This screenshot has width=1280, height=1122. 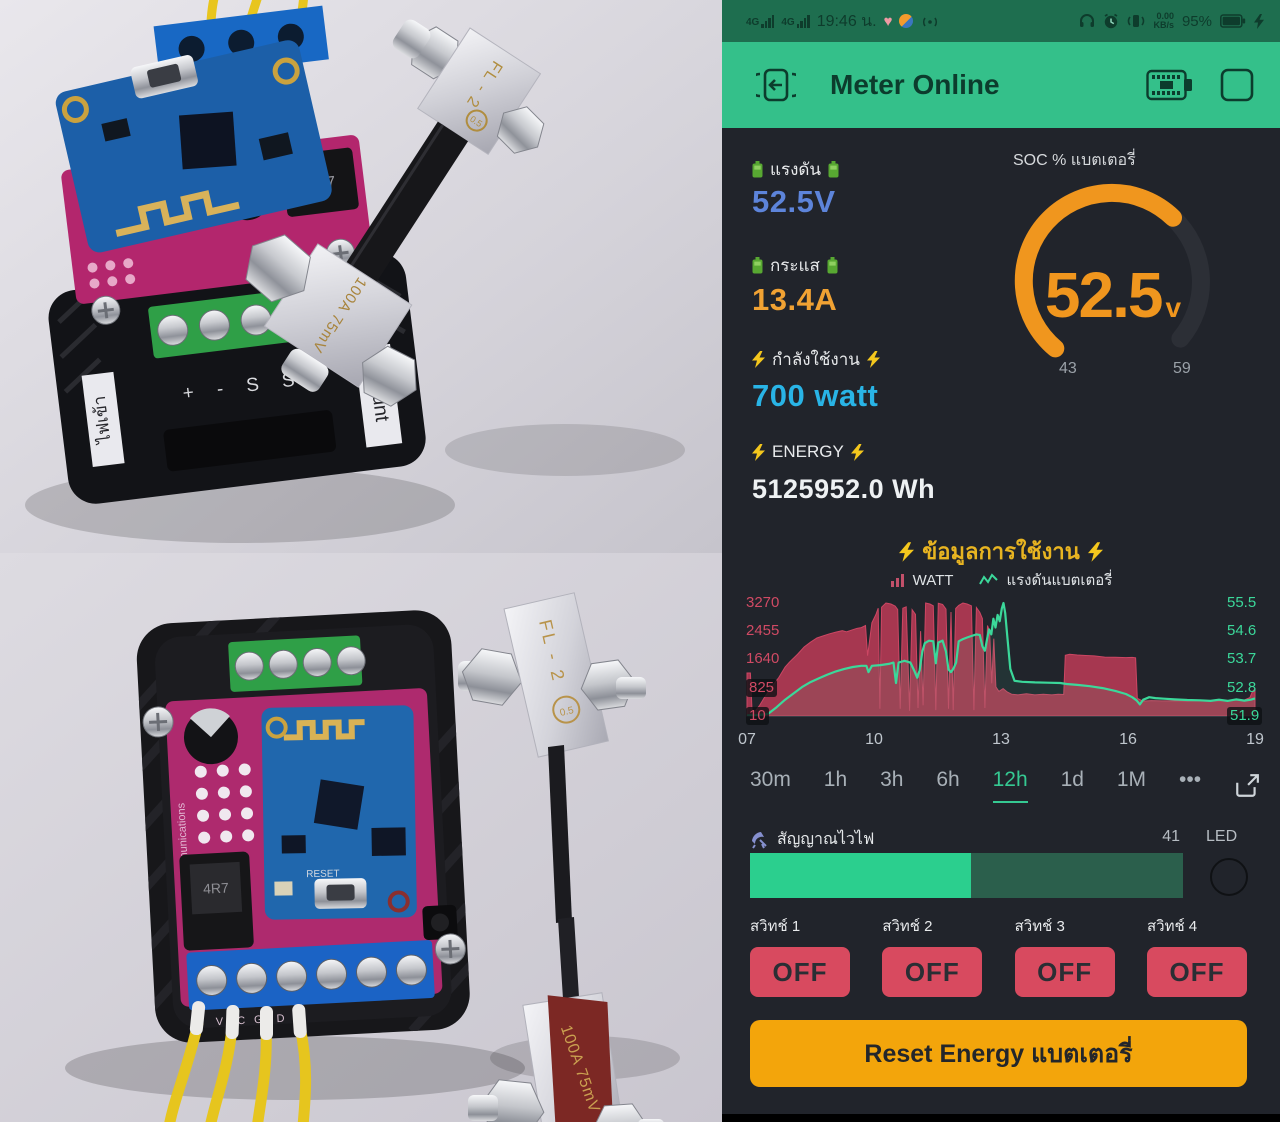 I want to click on pcb-pads, so click(x=224, y=803).